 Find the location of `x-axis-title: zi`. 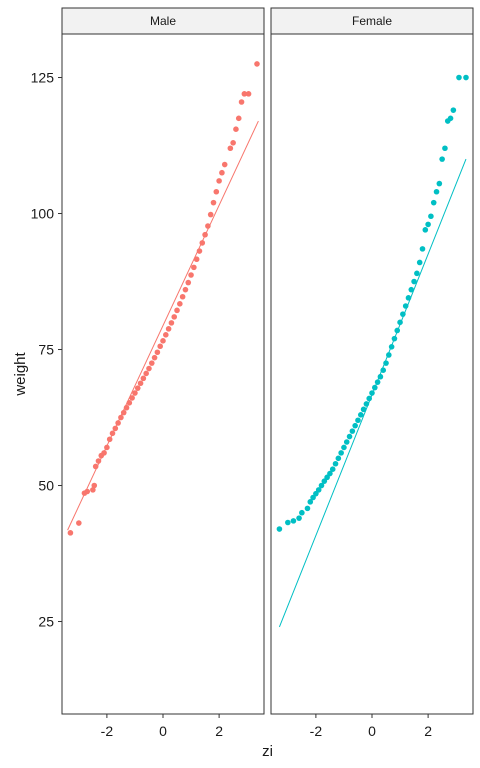

x-axis-title: zi is located at coordinates (267, 751).